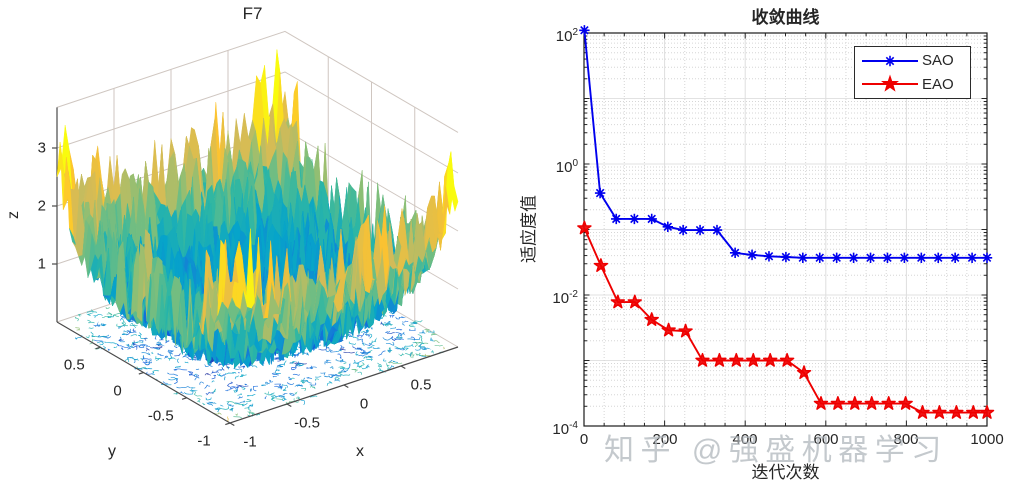  I want to click on y-tick-label: 10², so click(566, 36).